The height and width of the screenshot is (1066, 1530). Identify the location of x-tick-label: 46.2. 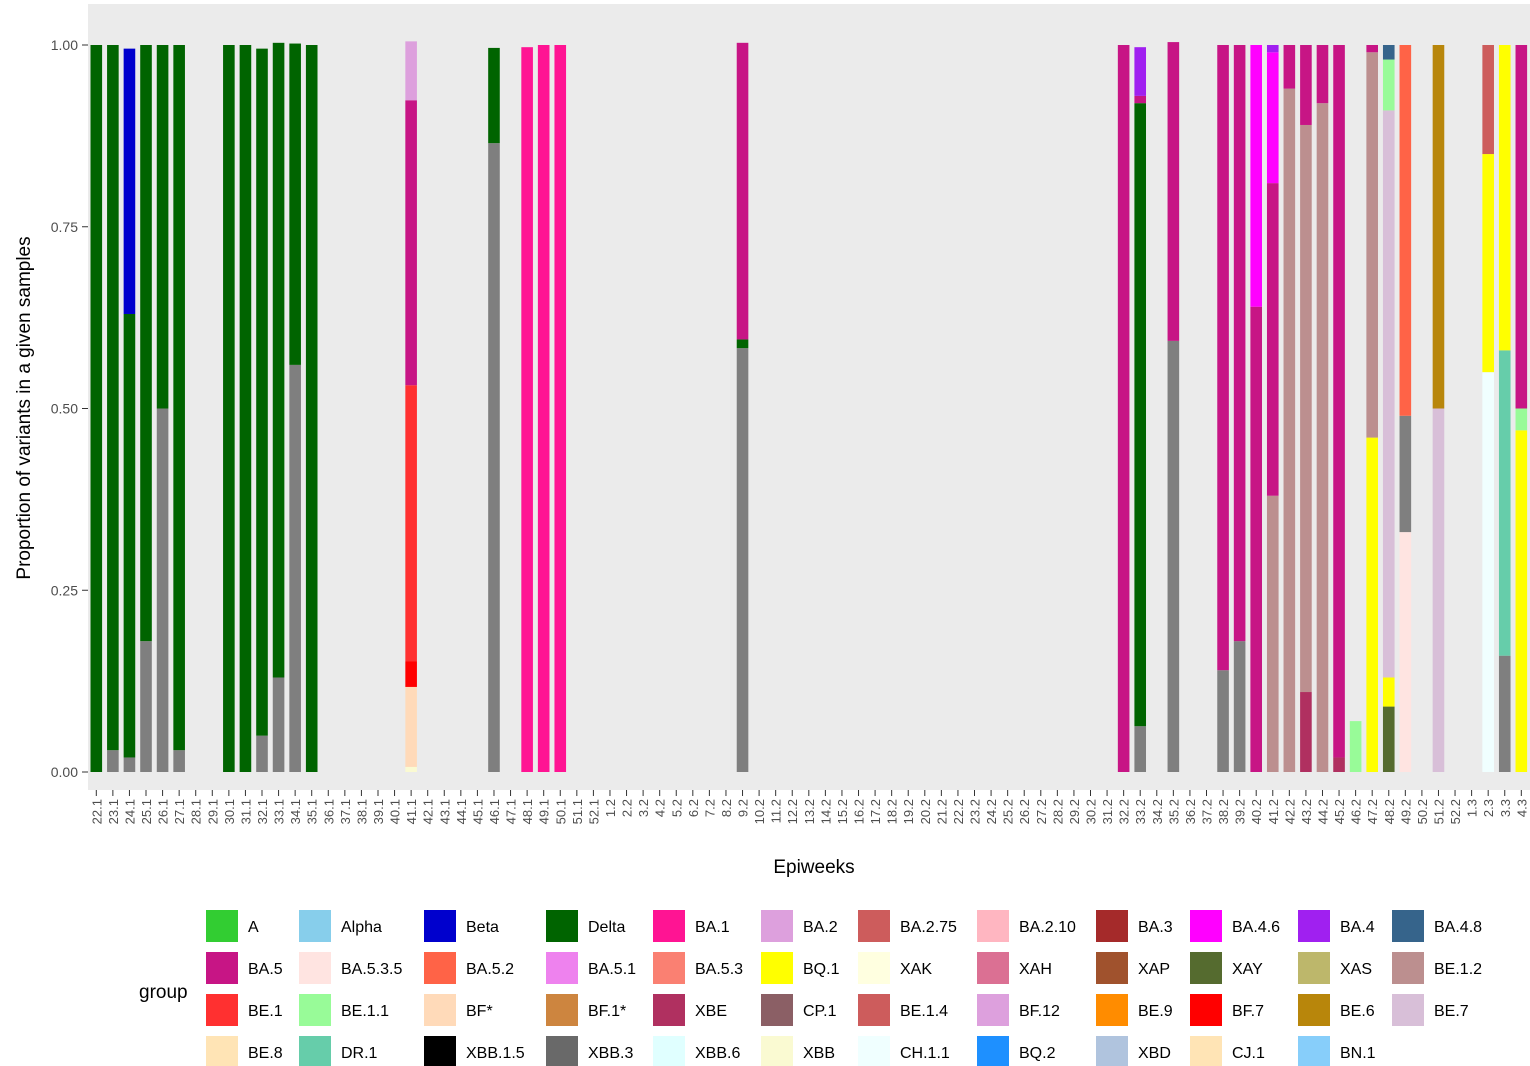
(1356, 811).